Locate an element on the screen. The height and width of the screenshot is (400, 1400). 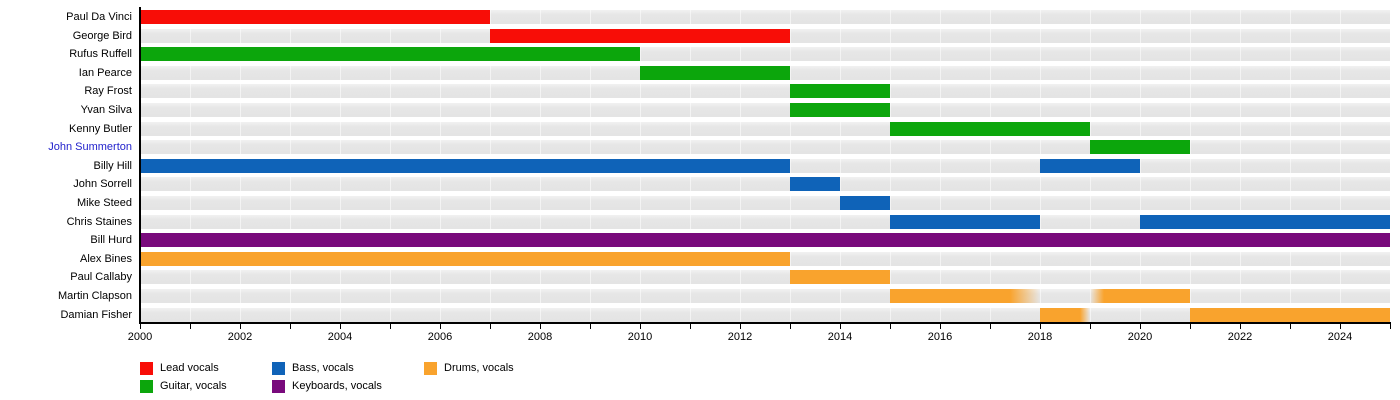
member-label-chris-staines: Chris Staines is located at coordinates (99, 221).